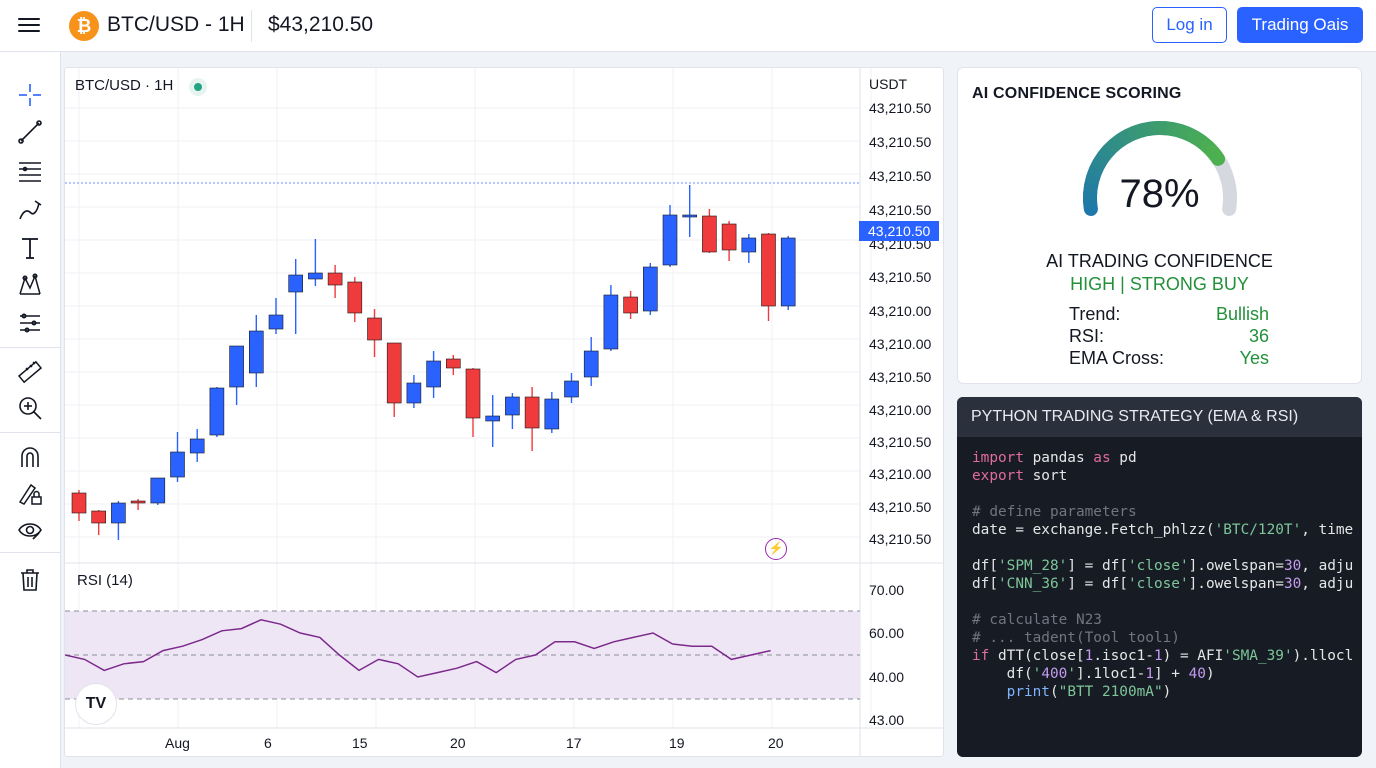 The width and height of the screenshot is (1376, 768). I want to click on rsi-title: RSI (14), so click(105, 580).